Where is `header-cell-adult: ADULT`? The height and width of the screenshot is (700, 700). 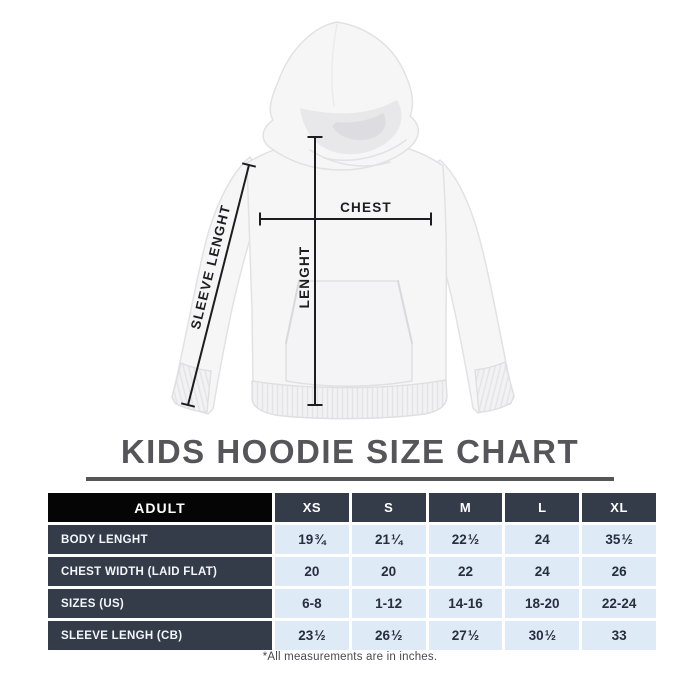
header-cell-adult: ADULT is located at coordinates (160, 507).